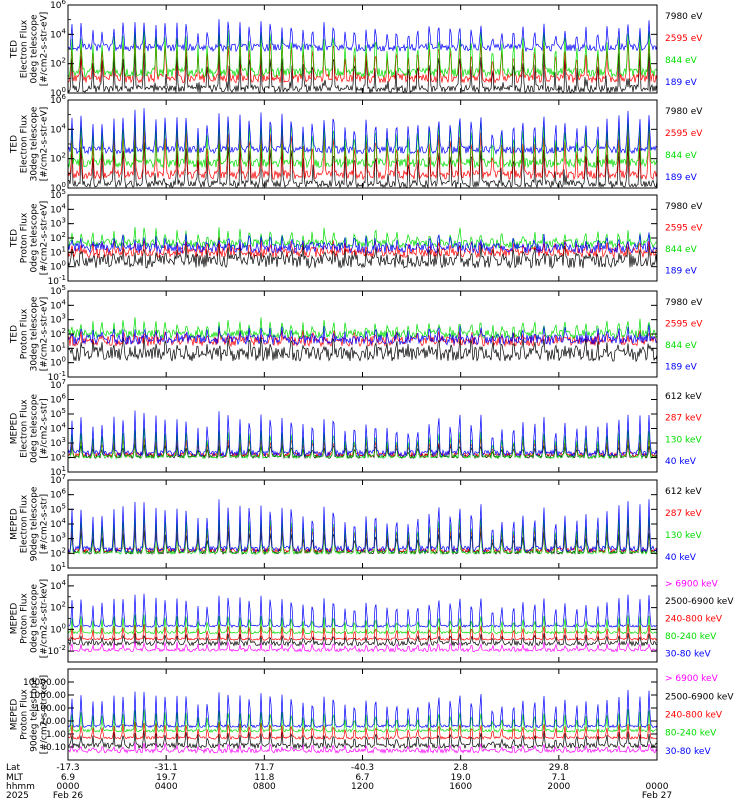 The height and width of the screenshot is (800, 750). I want to click on x-tick-label: 2.8, so click(461, 768).